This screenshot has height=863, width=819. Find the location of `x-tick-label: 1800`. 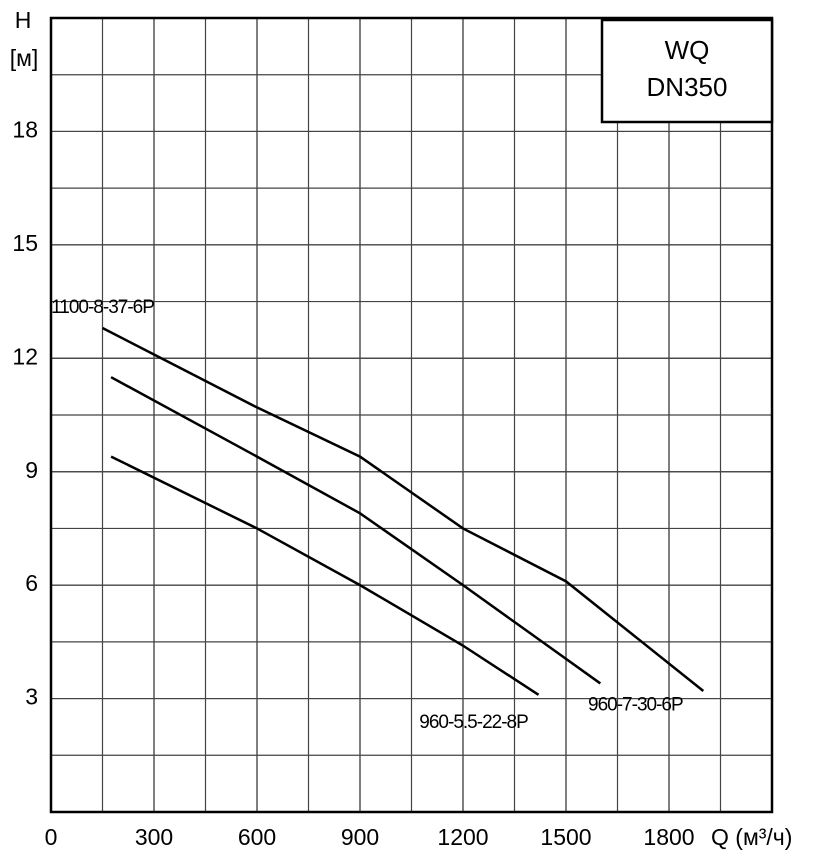

x-tick-label: 1800 is located at coordinates (668, 837).